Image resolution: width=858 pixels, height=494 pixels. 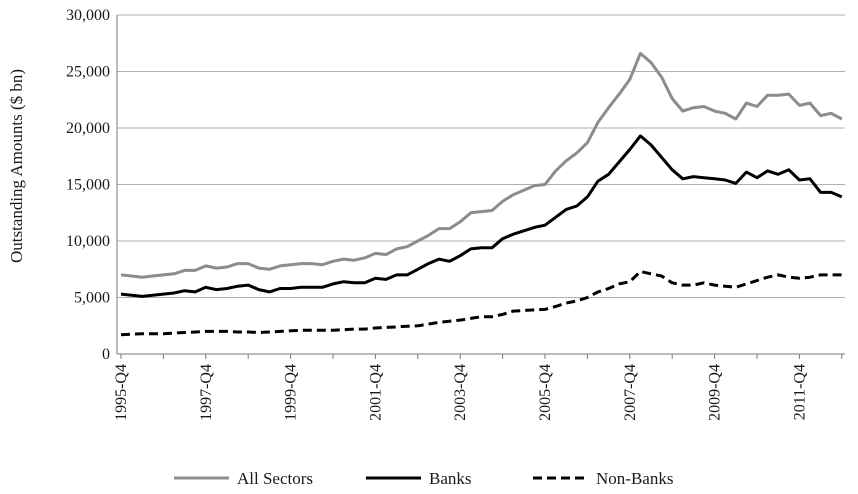 What do you see at coordinates (460, 392) in the screenshot?
I see `x-tick-label: 2003-Q4` at bounding box center [460, 392].